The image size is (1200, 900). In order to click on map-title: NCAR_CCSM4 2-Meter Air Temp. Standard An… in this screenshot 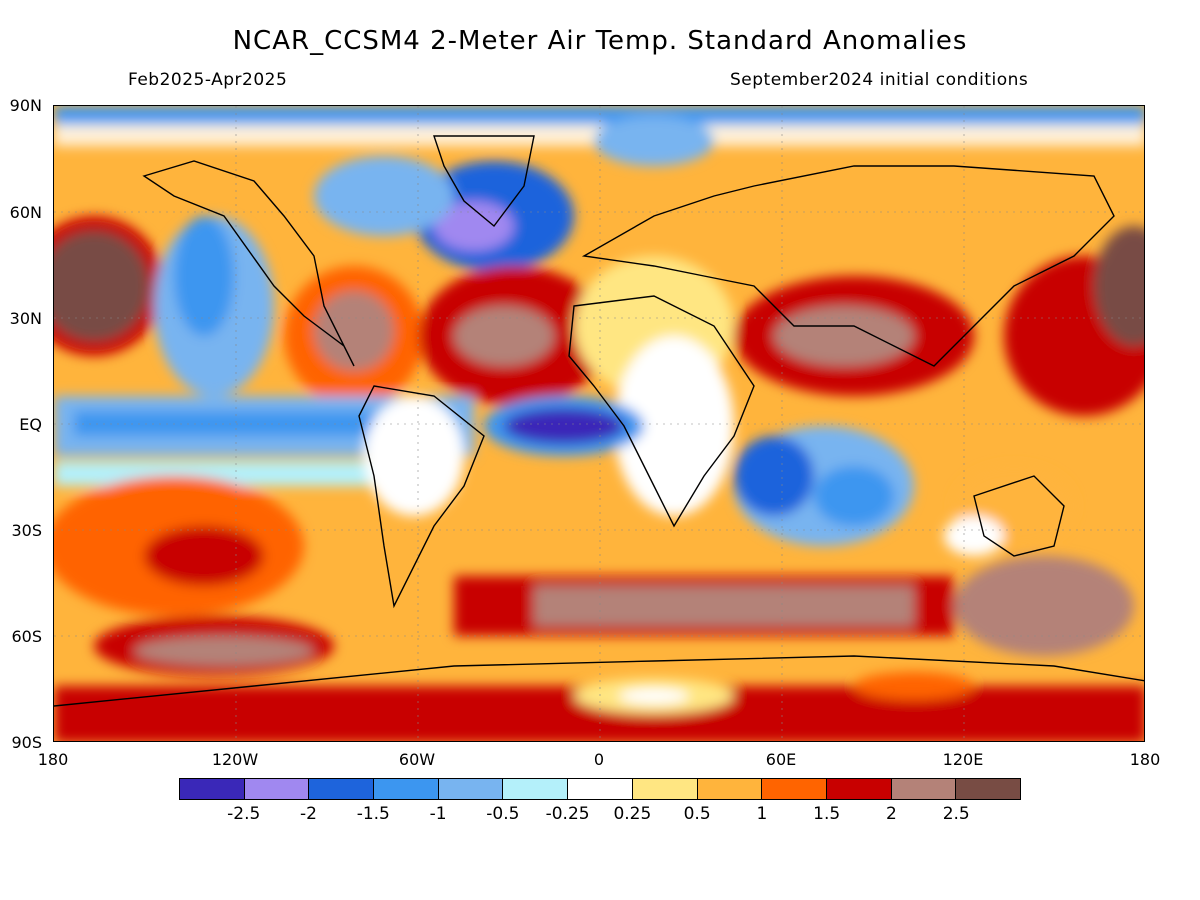, I will do `click(600, 41)`.